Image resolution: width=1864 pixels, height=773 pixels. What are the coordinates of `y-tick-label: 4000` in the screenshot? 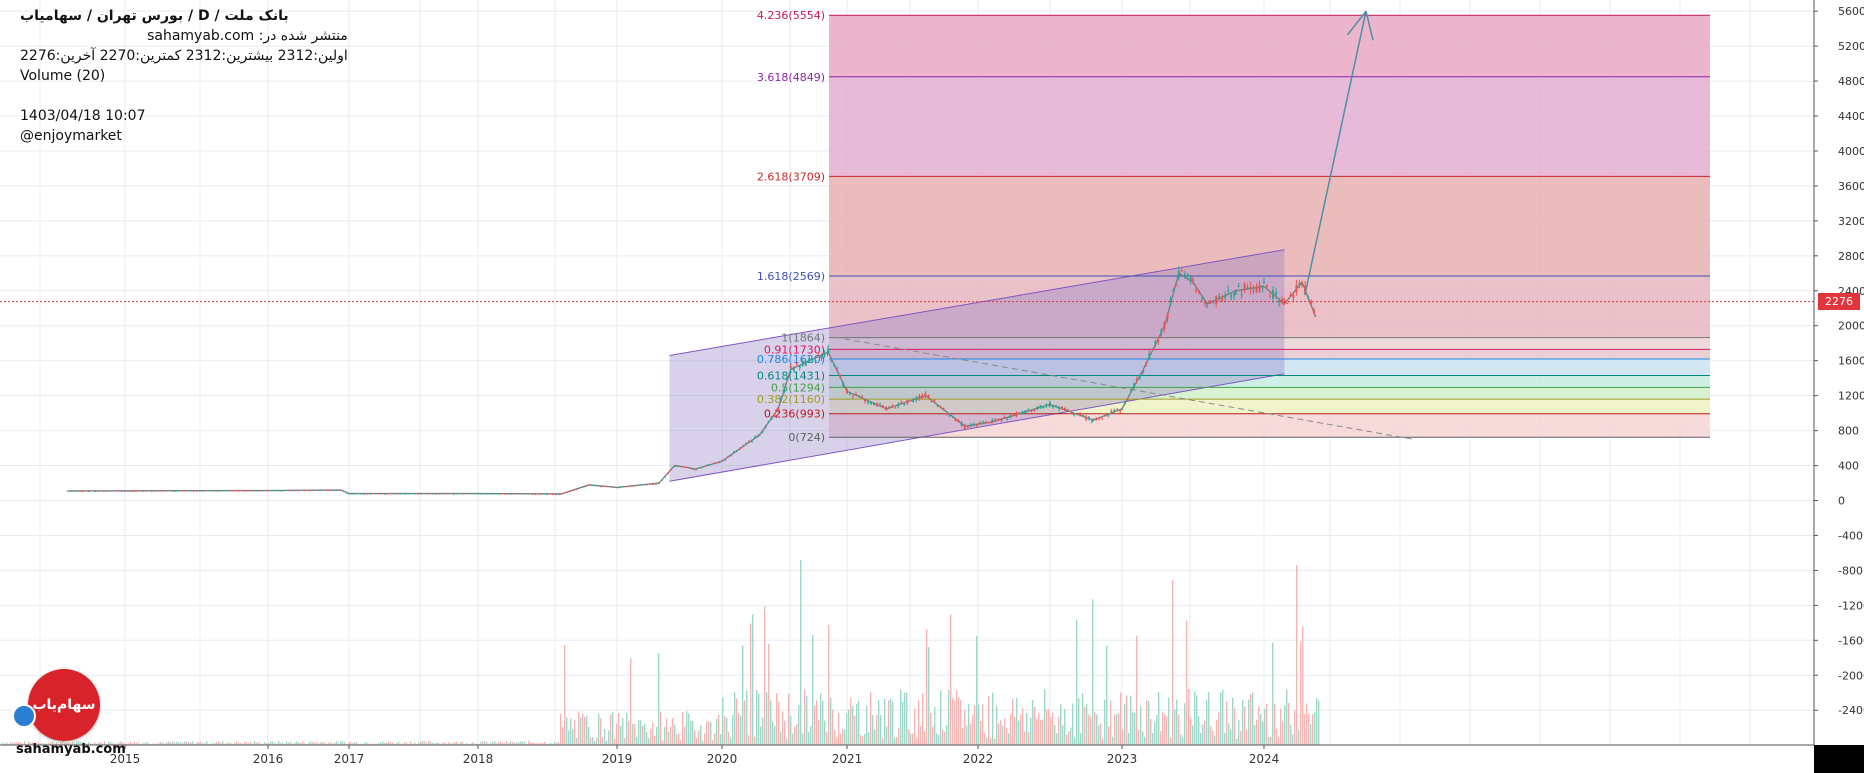 It's located at (1851, 151).